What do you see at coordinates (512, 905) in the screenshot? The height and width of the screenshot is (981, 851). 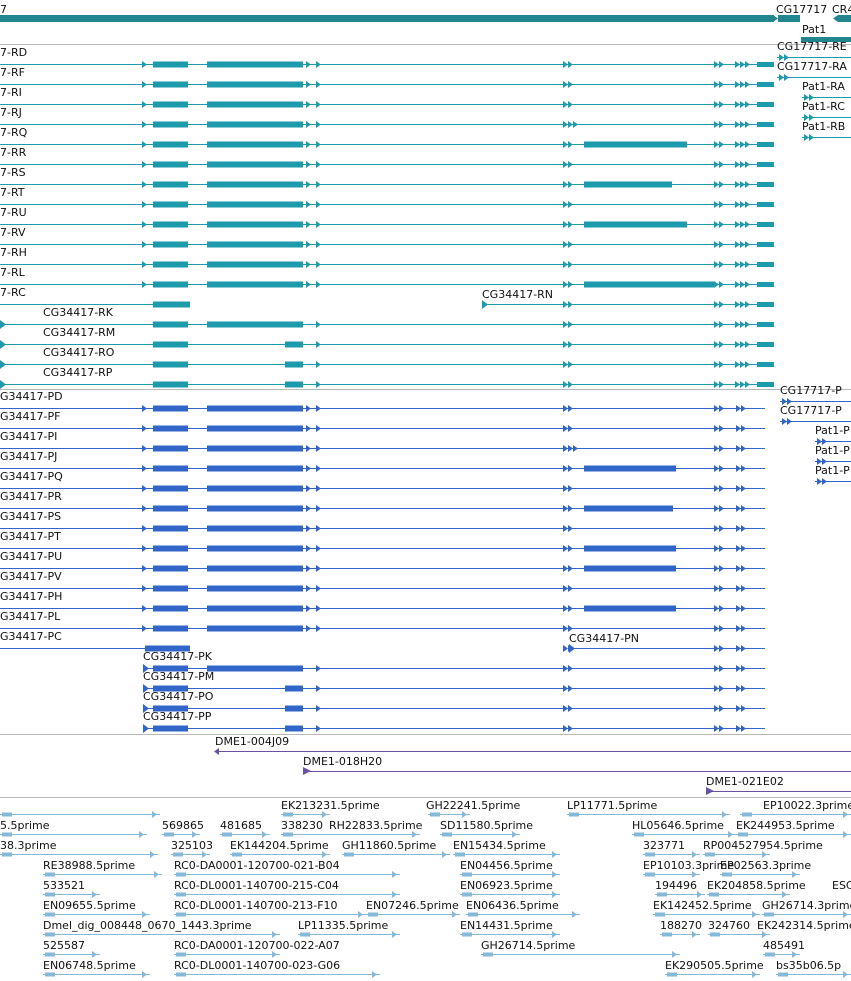 I see `est-label: EN06436.5prime` at bounding box center [512, 905].